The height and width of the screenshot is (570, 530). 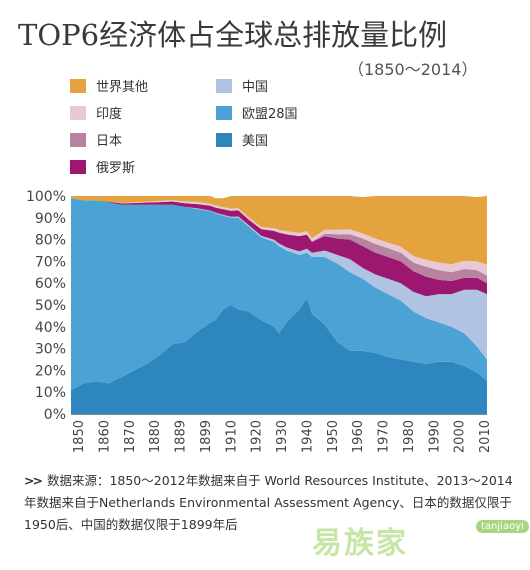 I want to click on legend-label-china: 中国, so click(x=255, y=87).